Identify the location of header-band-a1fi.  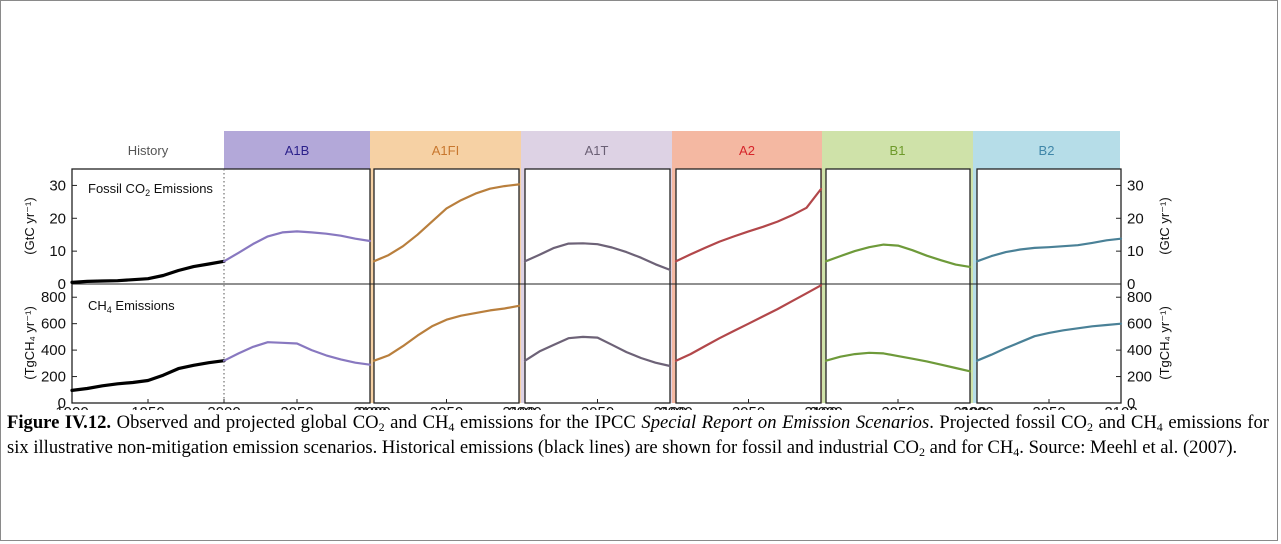
(445, 150).